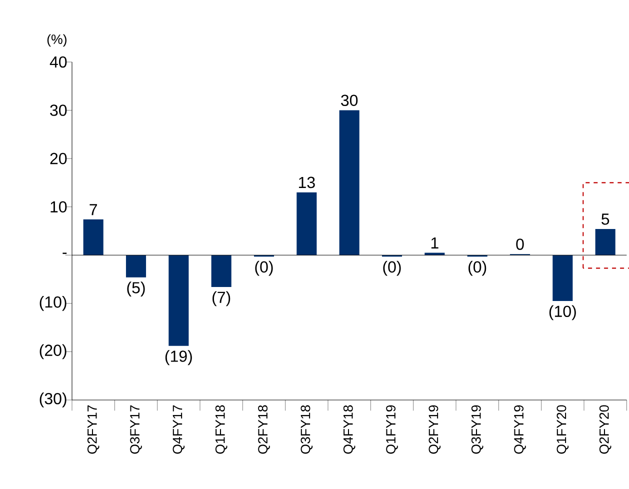 This screenshot has height=489, width=629. What do you see at coordinates (56, 40) in the screenshot?
I see `y-axis-title: (%)` at bounding box center [56, 40].